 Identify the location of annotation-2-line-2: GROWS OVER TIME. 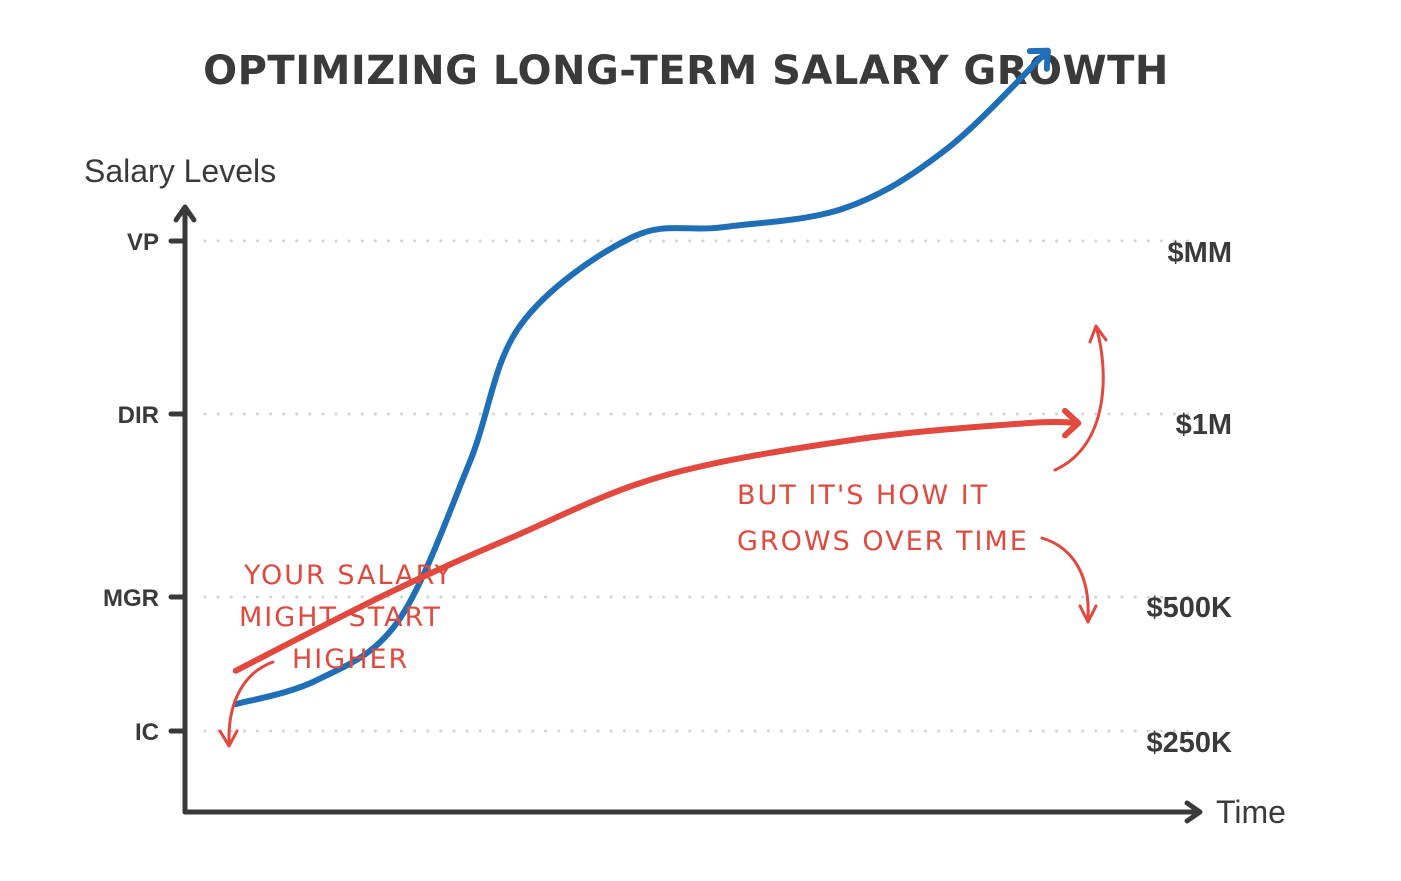
(883, 541).